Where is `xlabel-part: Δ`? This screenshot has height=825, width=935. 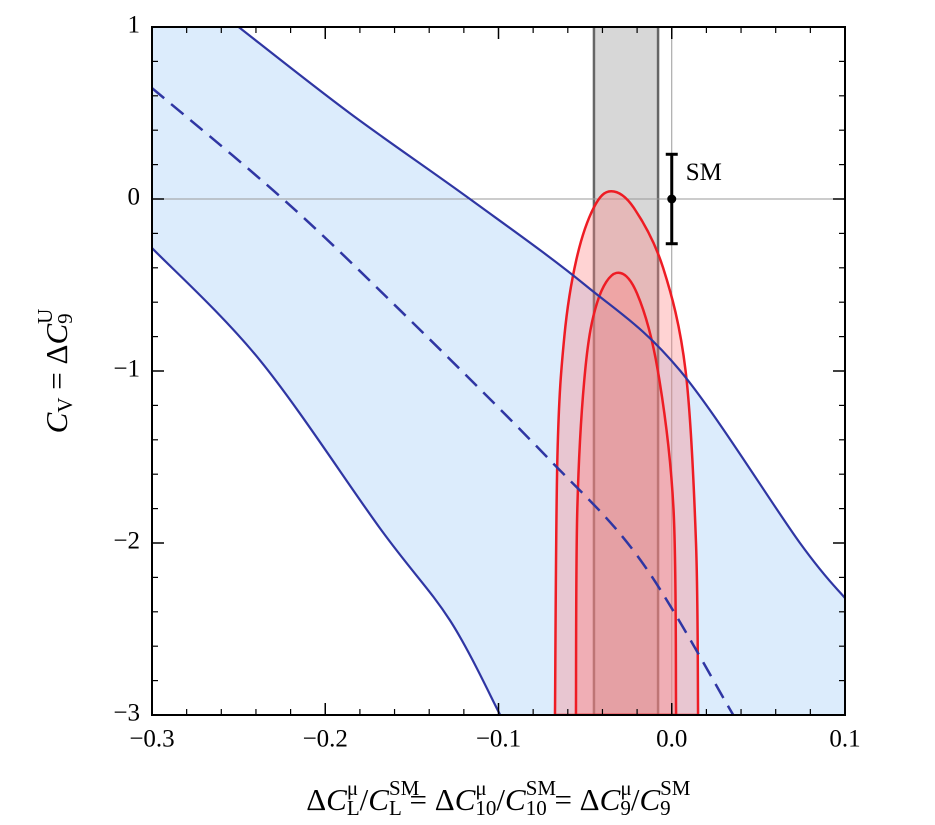
xlabel-part: Δ is located at coordinates (316, 799).